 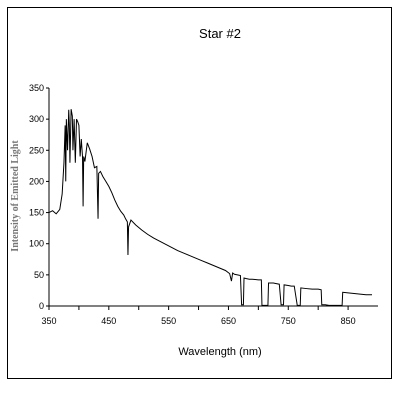 I want to click on y-tick-label: 150, so click(x=36, y=213).